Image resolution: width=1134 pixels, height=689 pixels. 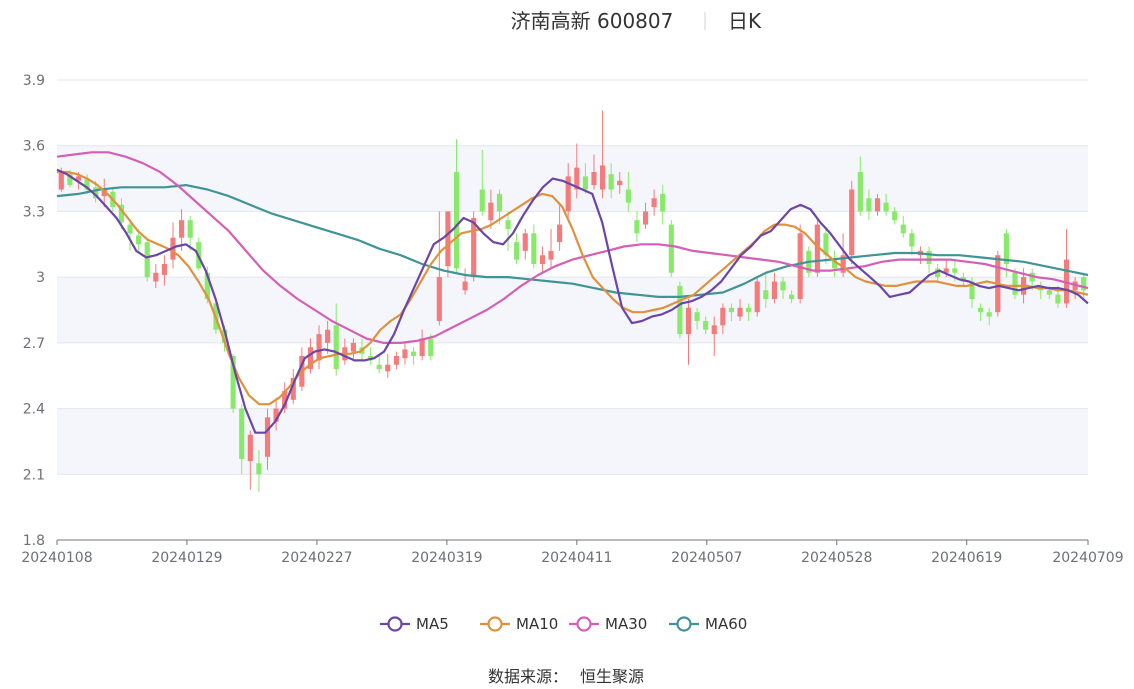 I want to click on x-tick-label: 20240108, so click(x=56, y=558).